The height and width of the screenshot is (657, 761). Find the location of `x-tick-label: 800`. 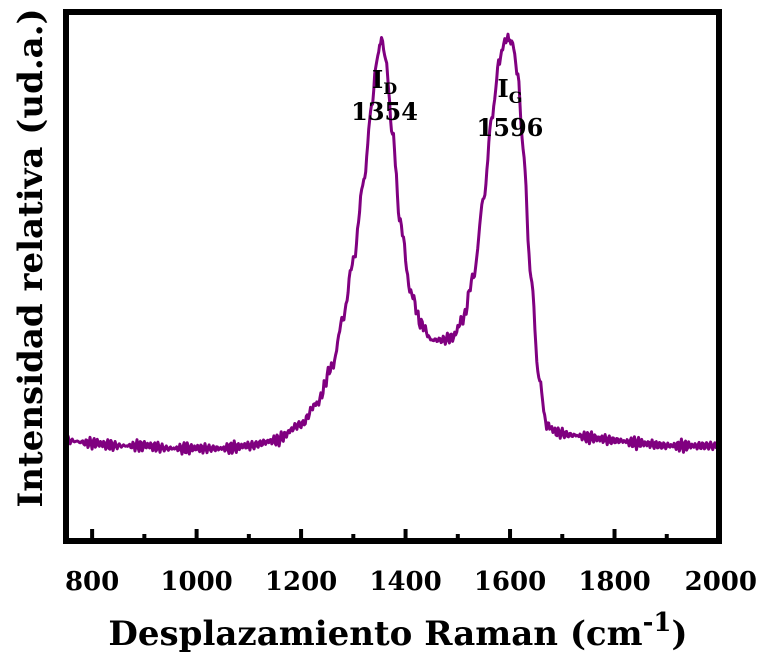

x-tick-label: 800 is located at coordinates (92, 582).